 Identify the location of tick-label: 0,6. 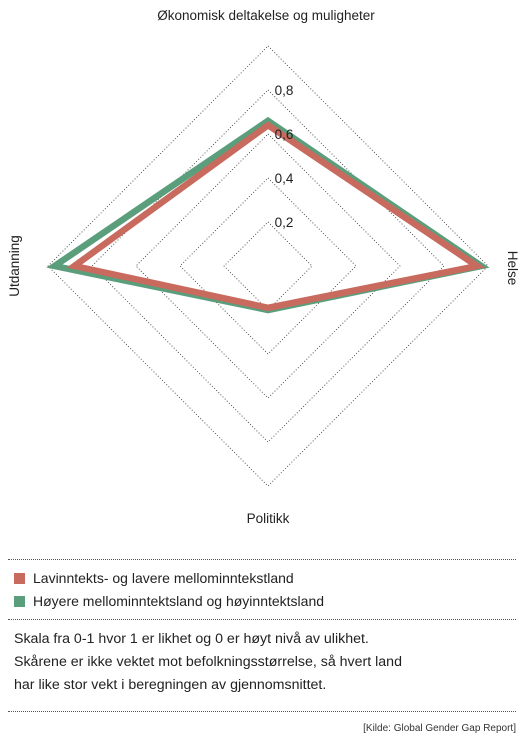
(284, 134).